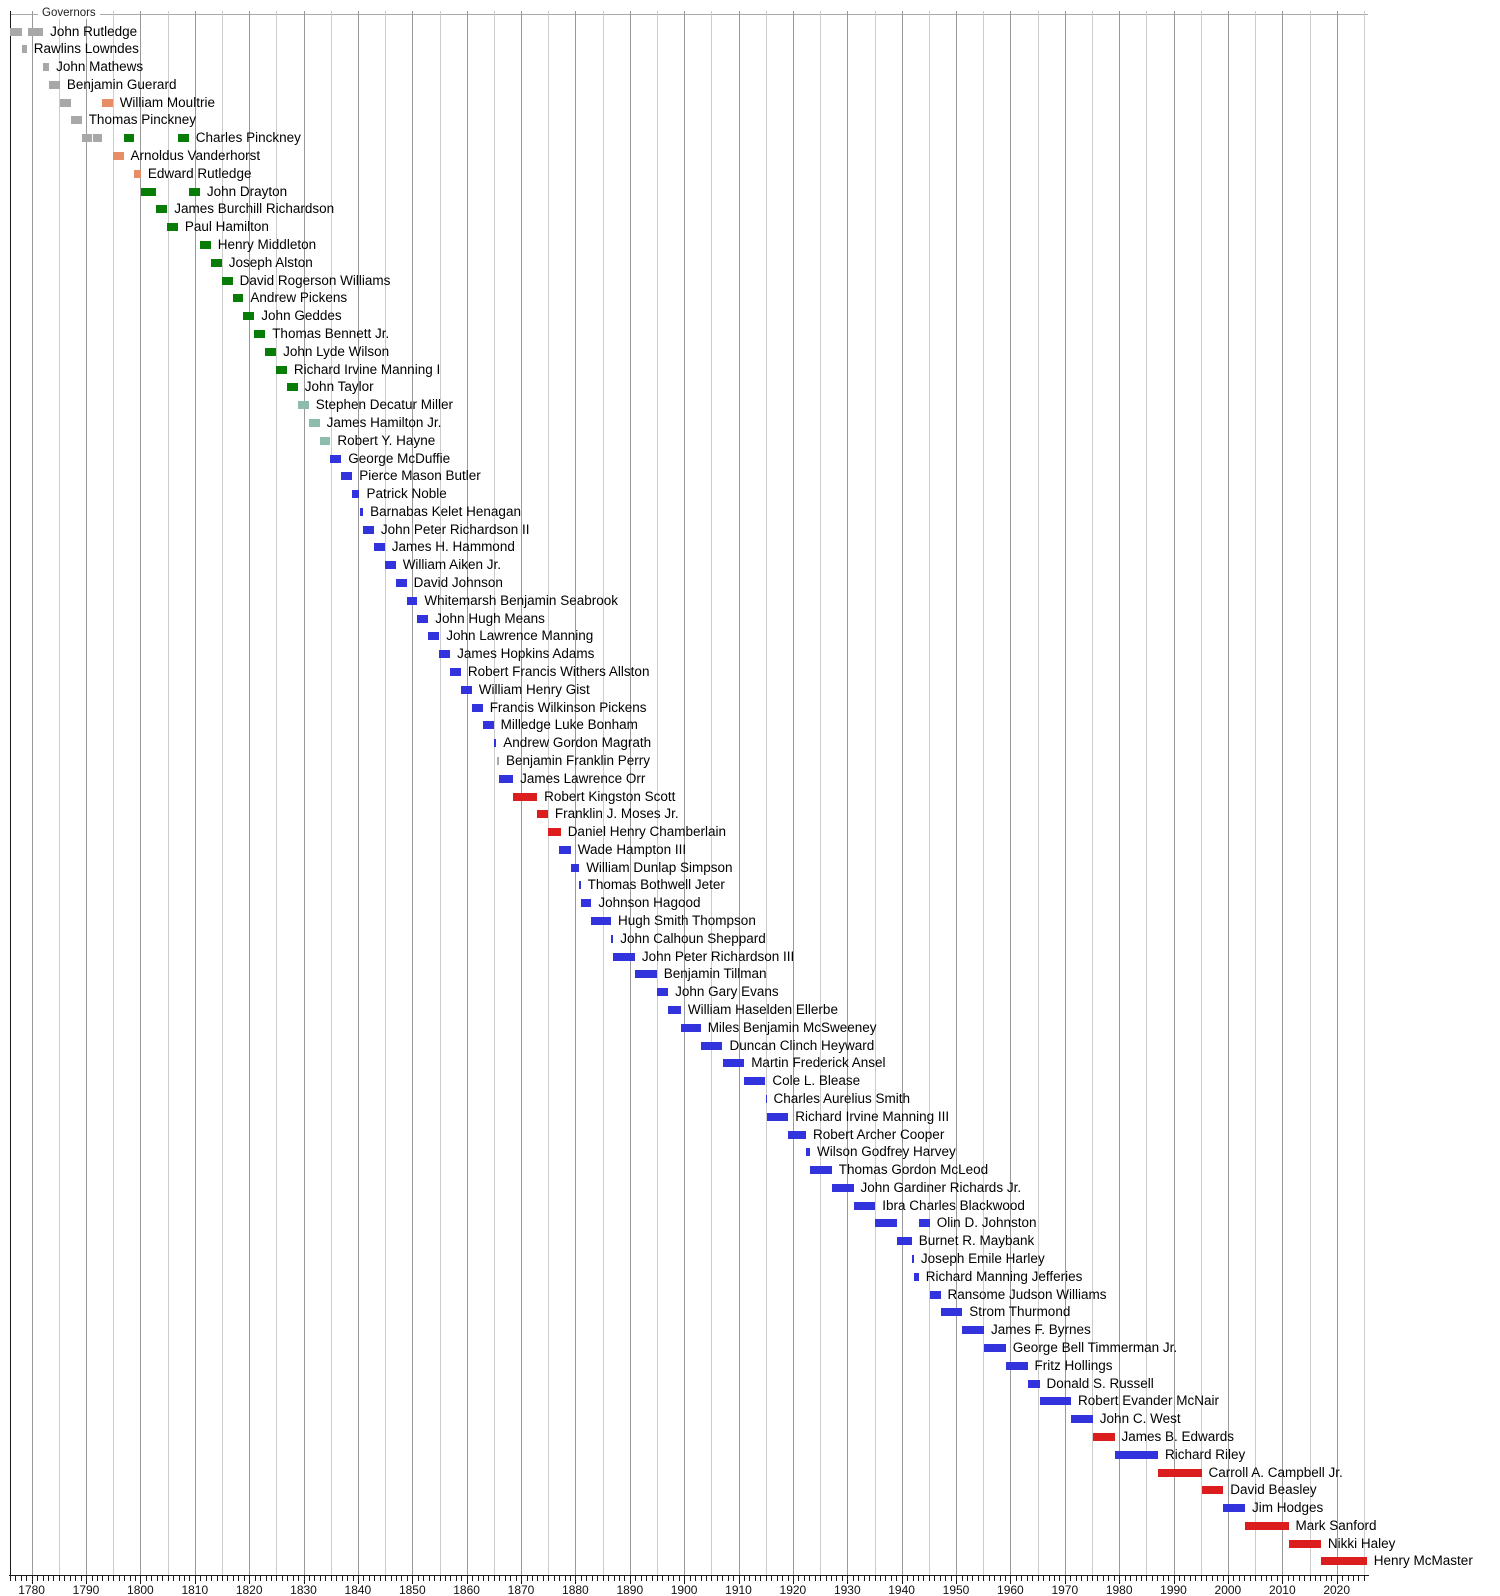 This screenshot has height=1596, width=1500. I want to click on governor-label: Fritz Hollings, so click(1073, 1365).